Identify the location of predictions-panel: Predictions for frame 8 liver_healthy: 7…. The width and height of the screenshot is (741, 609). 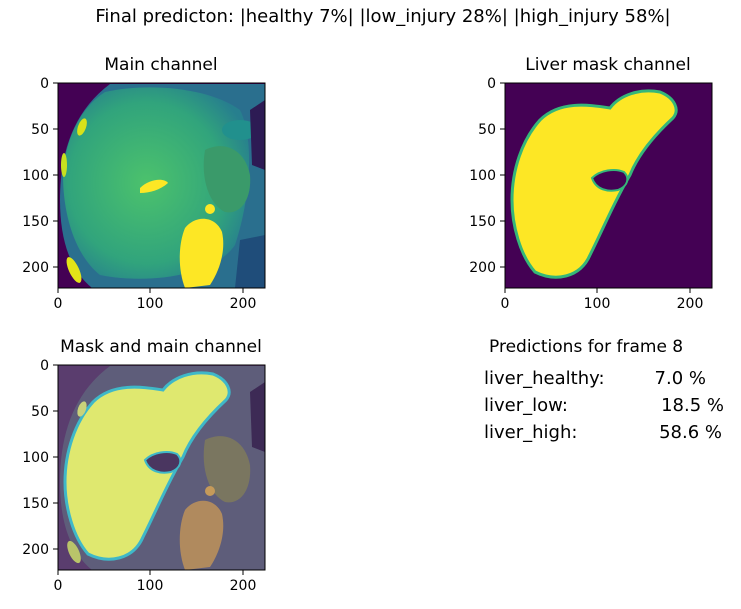
(604, 390).